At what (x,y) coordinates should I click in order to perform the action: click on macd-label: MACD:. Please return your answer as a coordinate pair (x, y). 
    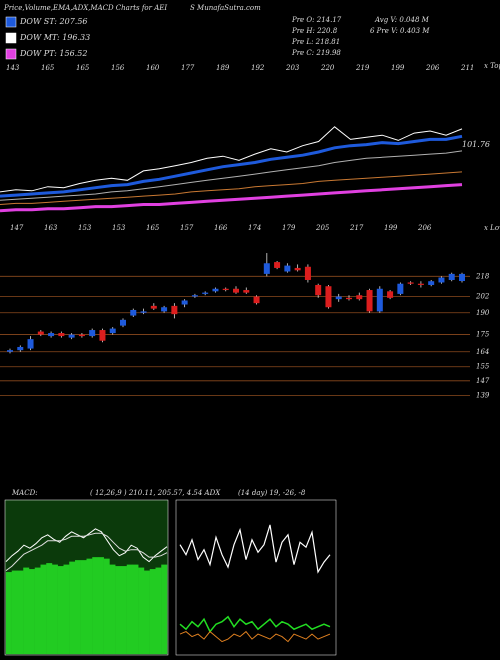
    Looking at the image, I should click on (24, 493).